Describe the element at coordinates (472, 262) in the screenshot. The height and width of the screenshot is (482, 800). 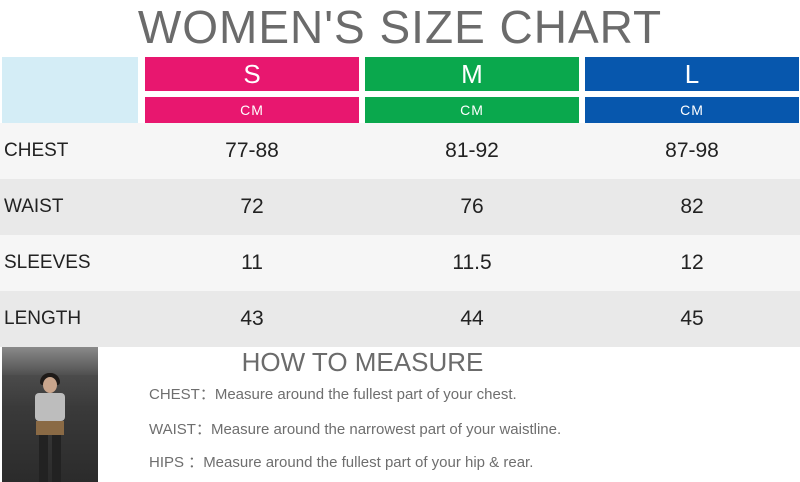
I see `table-cell: 11.5` at that location.